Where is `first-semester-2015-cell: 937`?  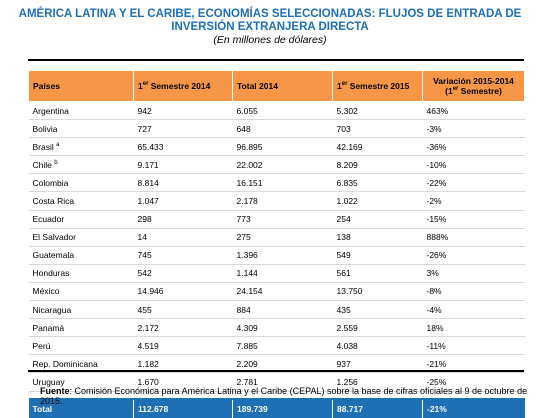 first-semester-2015-cell: 937 is located at coordinates (377, 364).